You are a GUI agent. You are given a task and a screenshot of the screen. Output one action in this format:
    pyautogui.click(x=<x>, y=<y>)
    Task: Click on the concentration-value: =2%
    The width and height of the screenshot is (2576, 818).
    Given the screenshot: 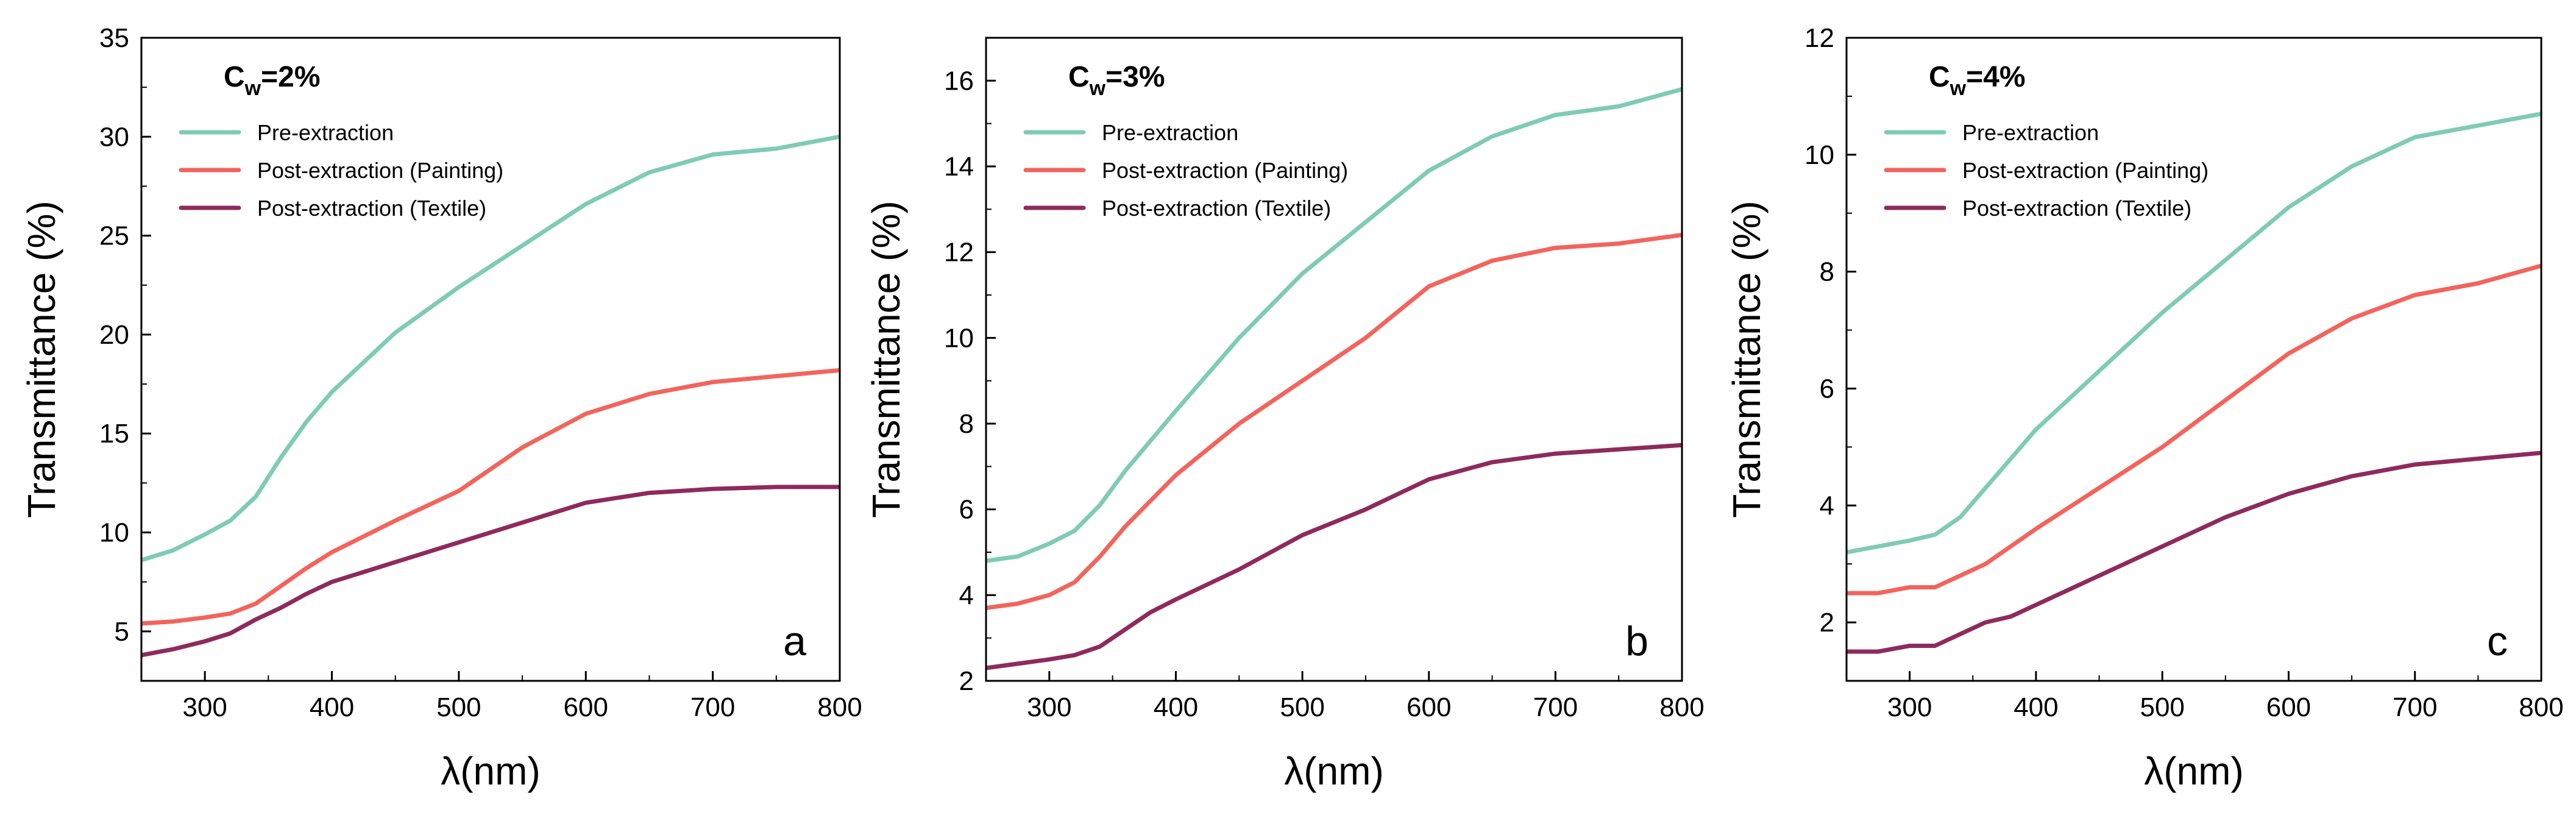 What is the action you would take?
    pyautogui.click(x=291, y=77)
    